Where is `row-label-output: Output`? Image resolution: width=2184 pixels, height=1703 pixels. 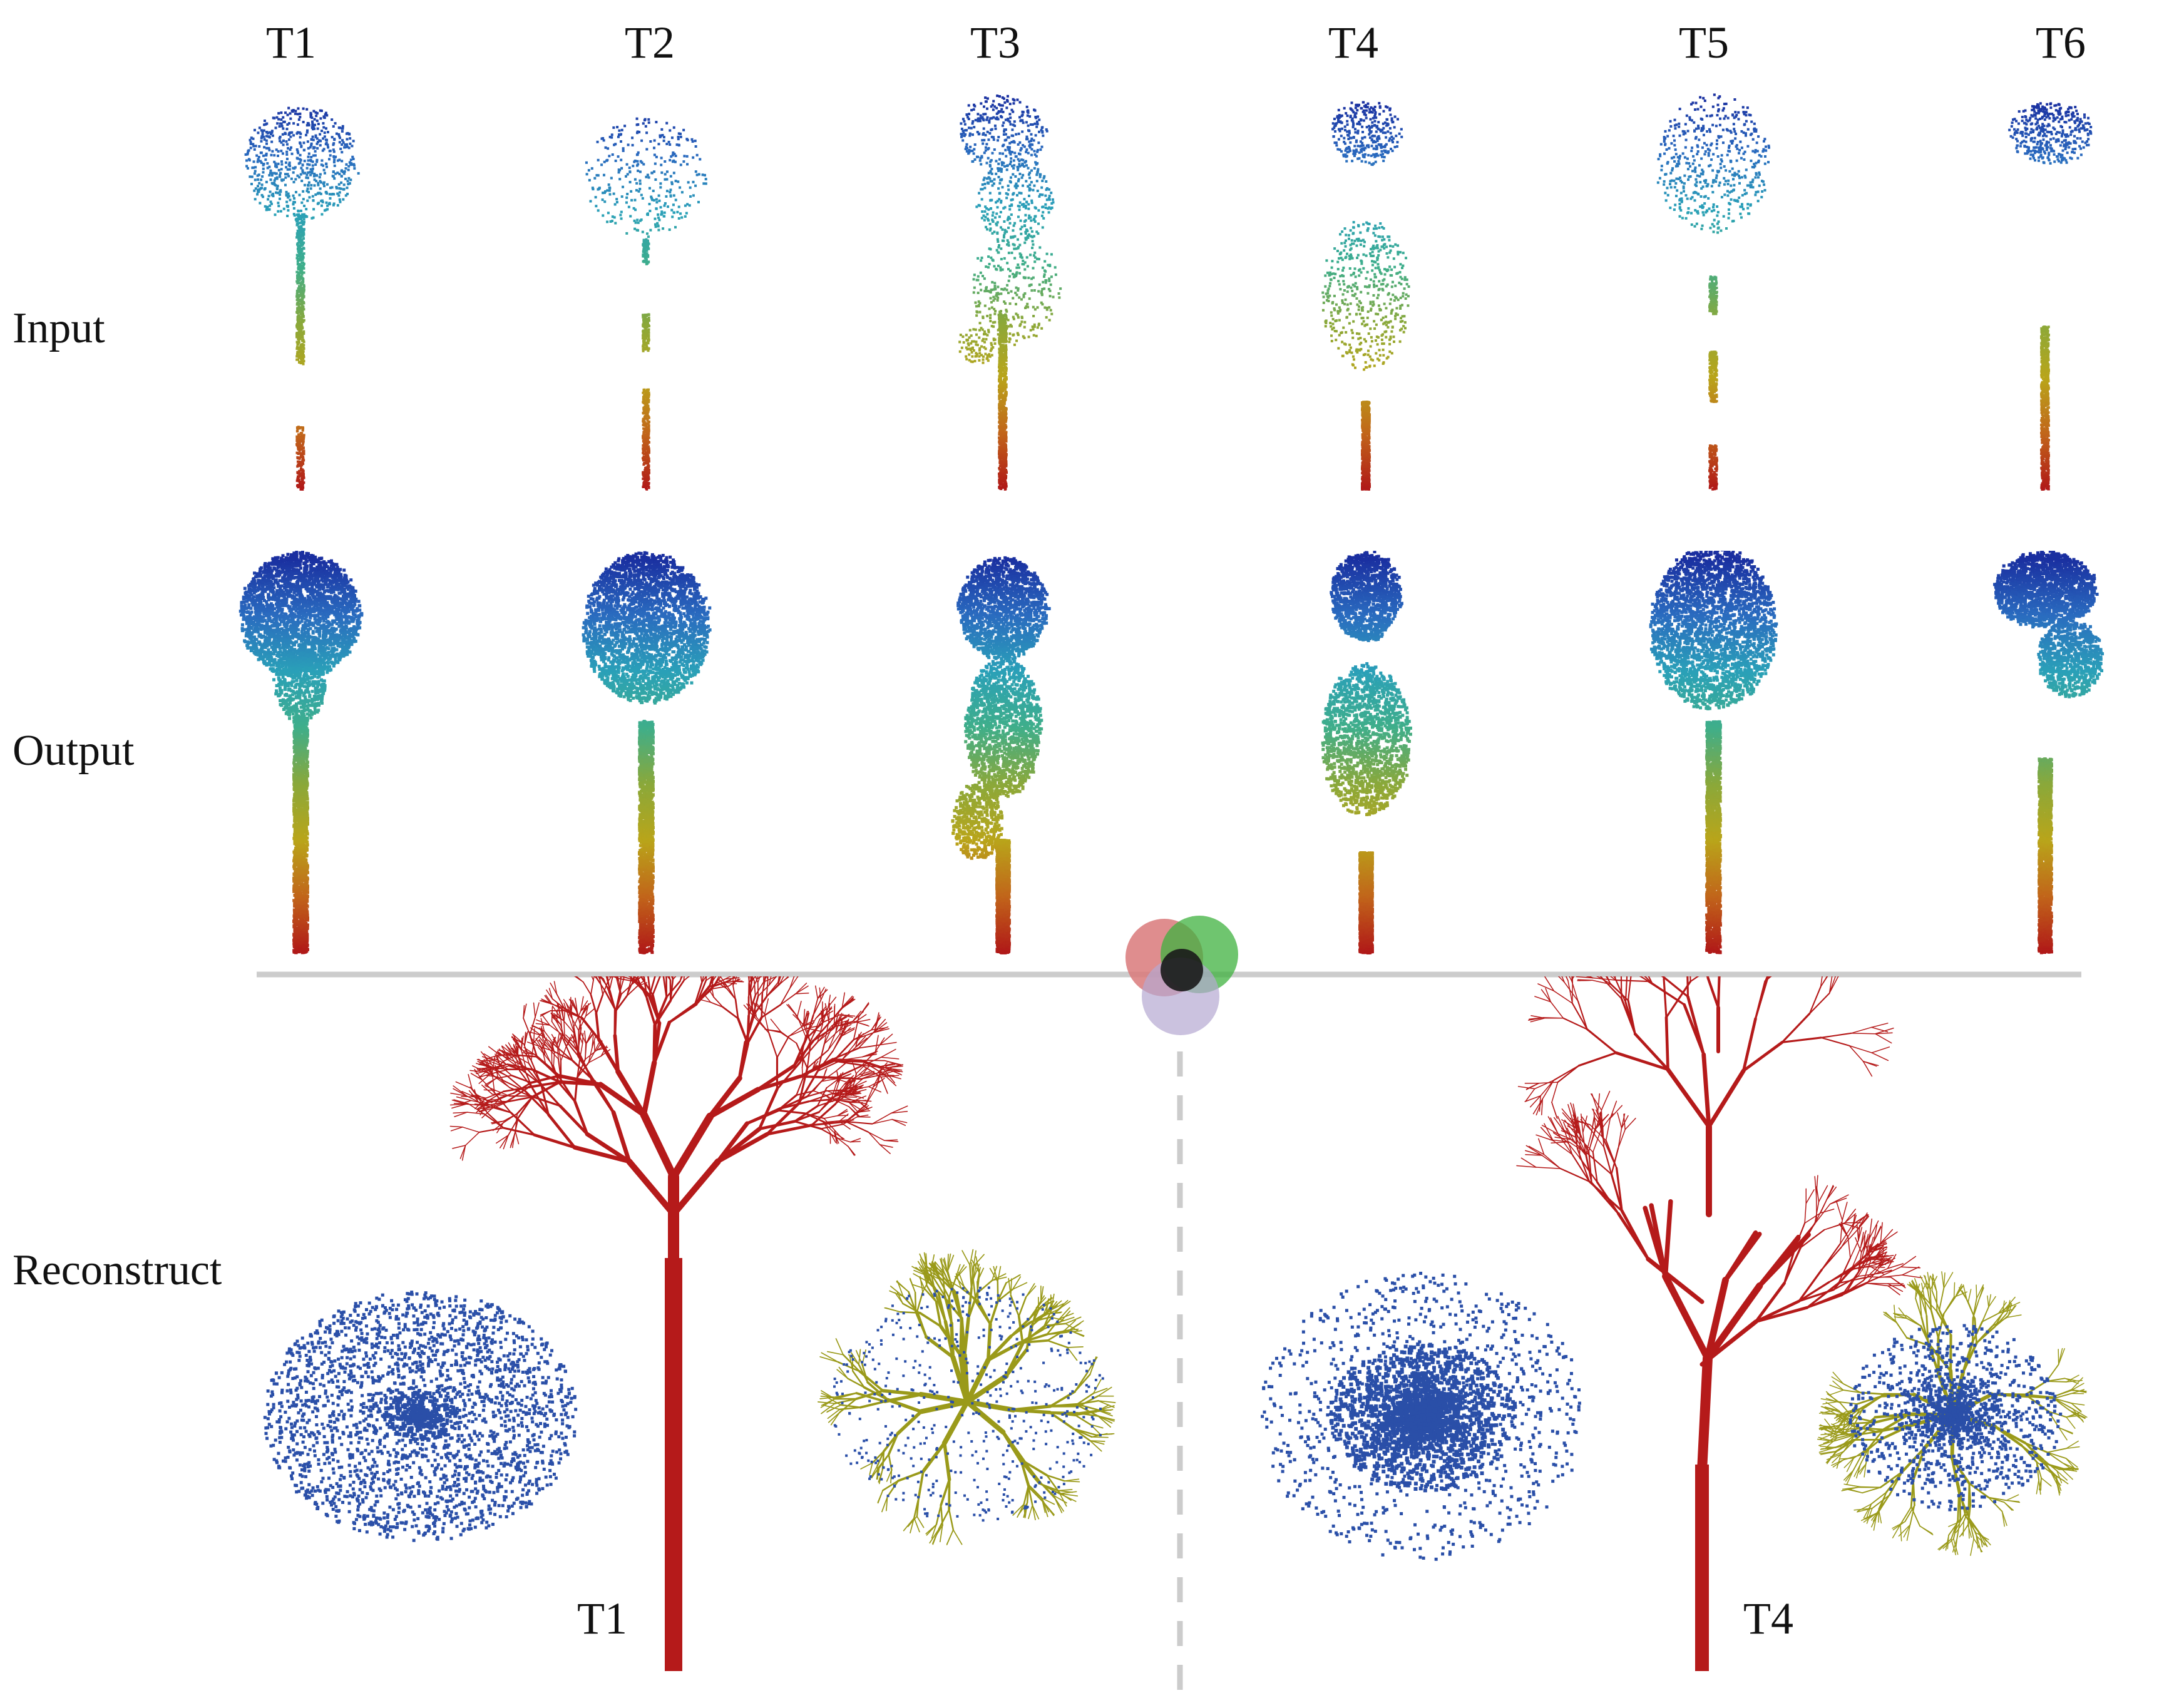 row-label-output: Output is located at coordinates (74, 751).